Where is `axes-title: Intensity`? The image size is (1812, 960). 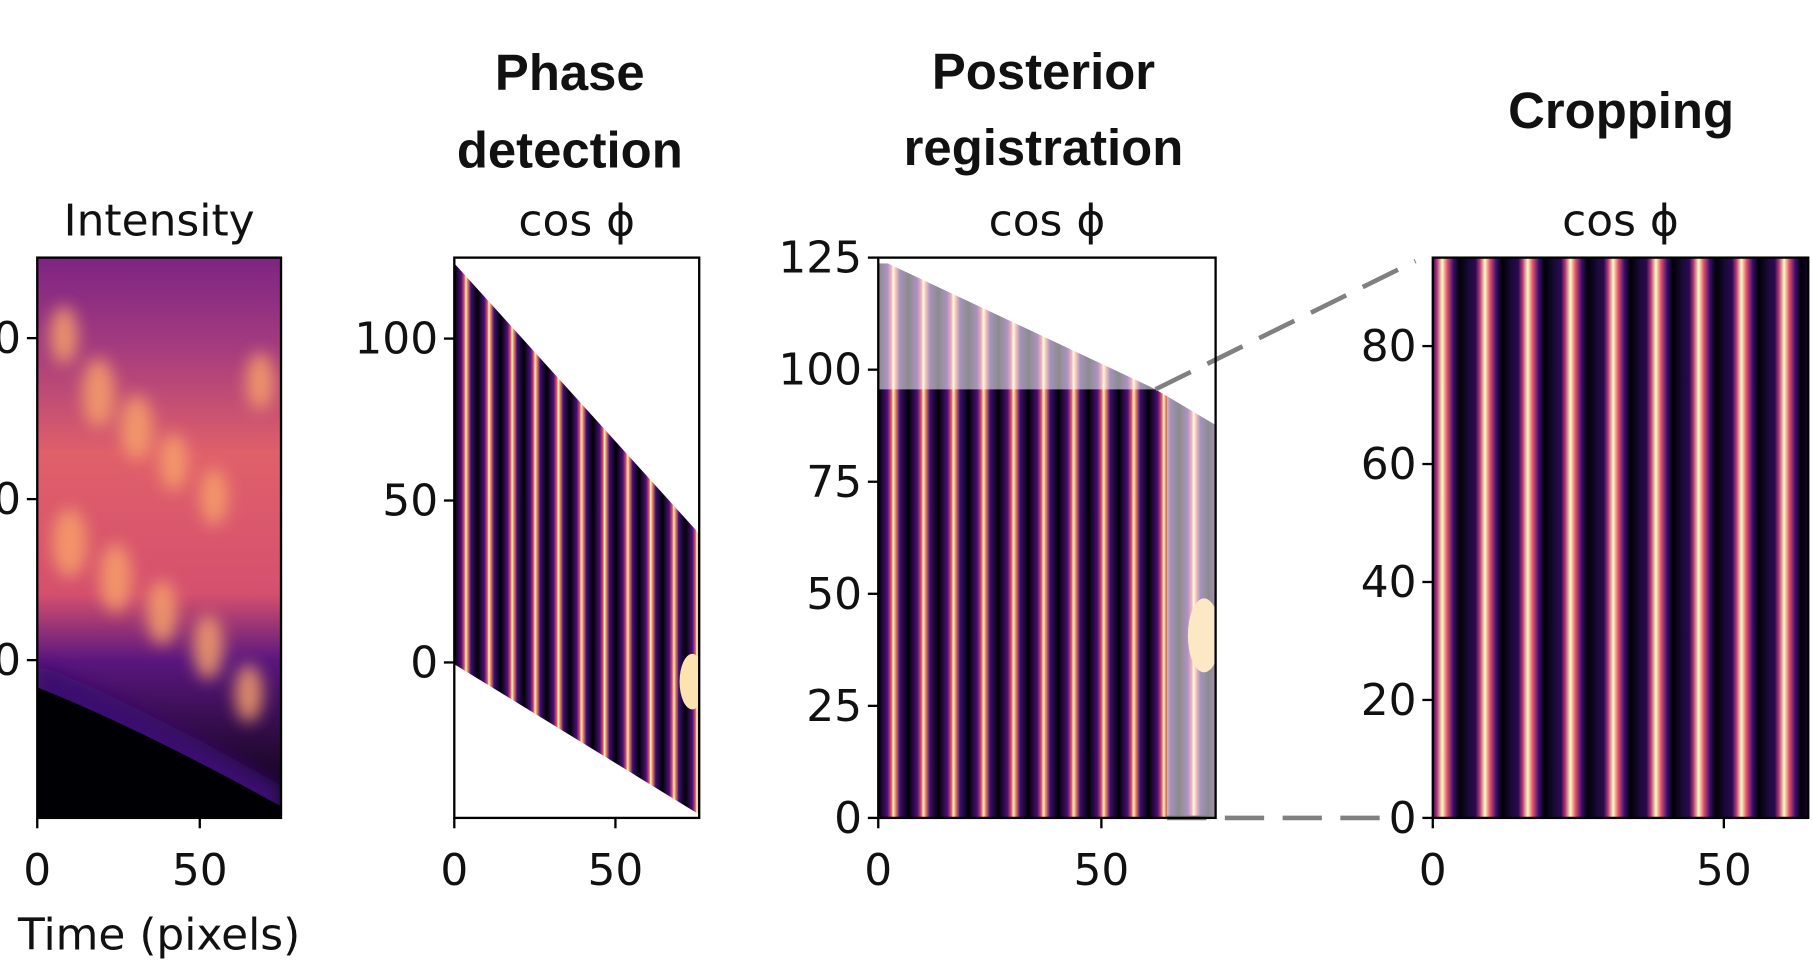 axes-title: Intensity is located at coordinates (159, 221).